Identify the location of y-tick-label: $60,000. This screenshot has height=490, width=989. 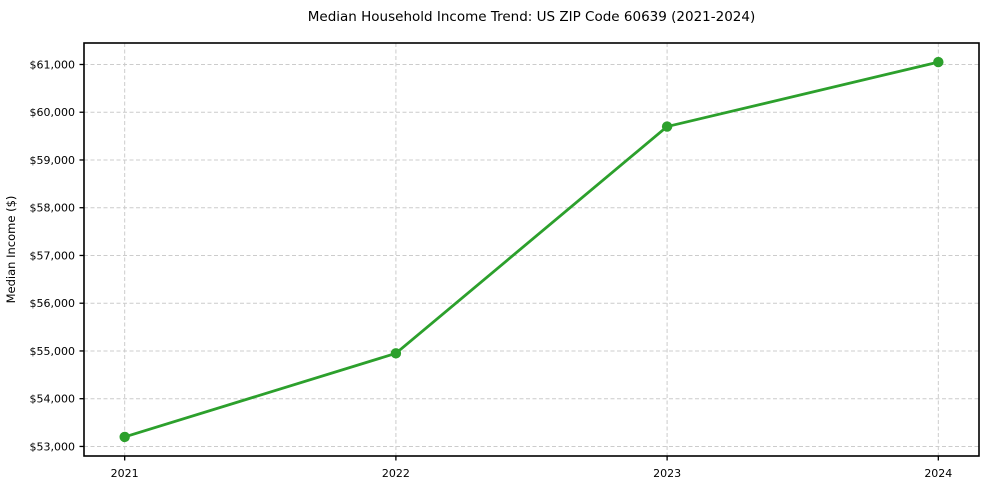
(53, 112).